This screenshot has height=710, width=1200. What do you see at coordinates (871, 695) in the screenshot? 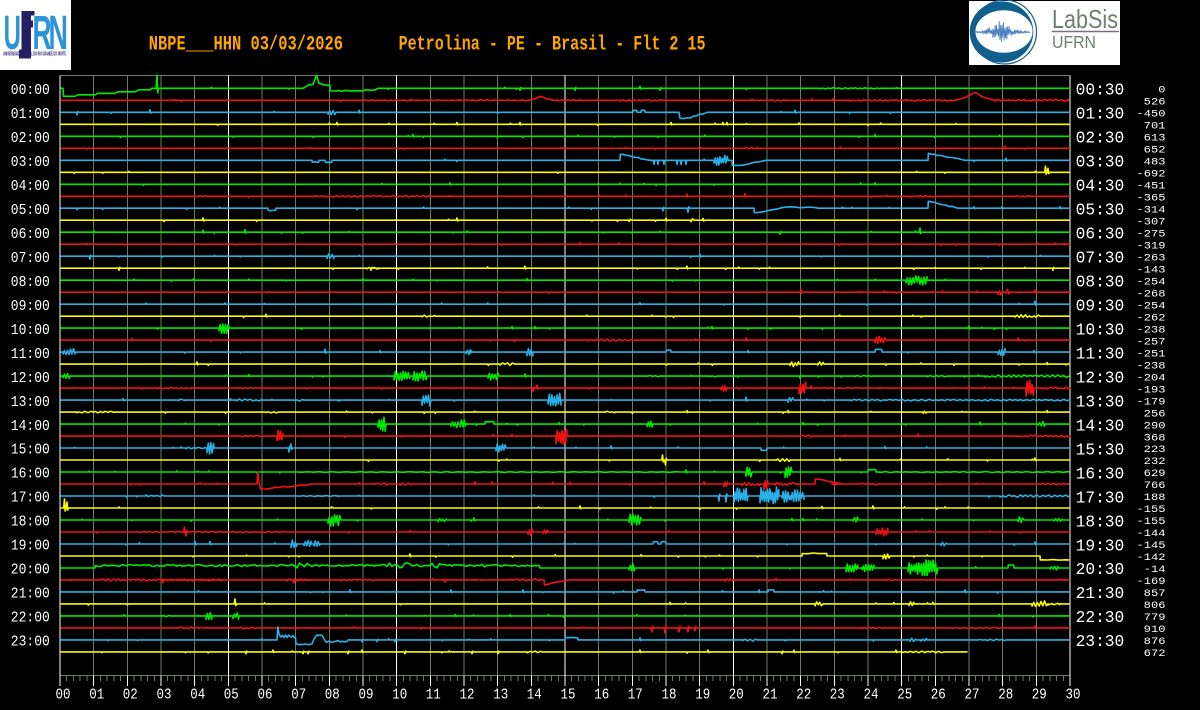
I see `svg-text: 24` at bounding box center [871, 695].